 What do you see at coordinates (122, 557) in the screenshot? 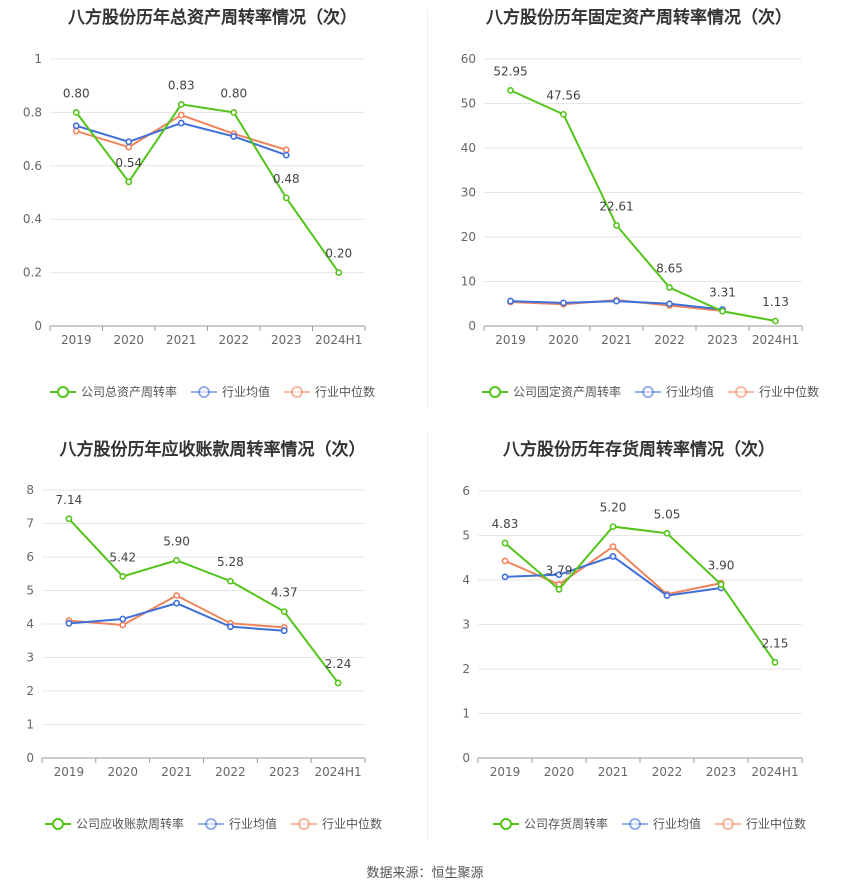
I see `data-label: 5.42` at bounding box center [122, 557].